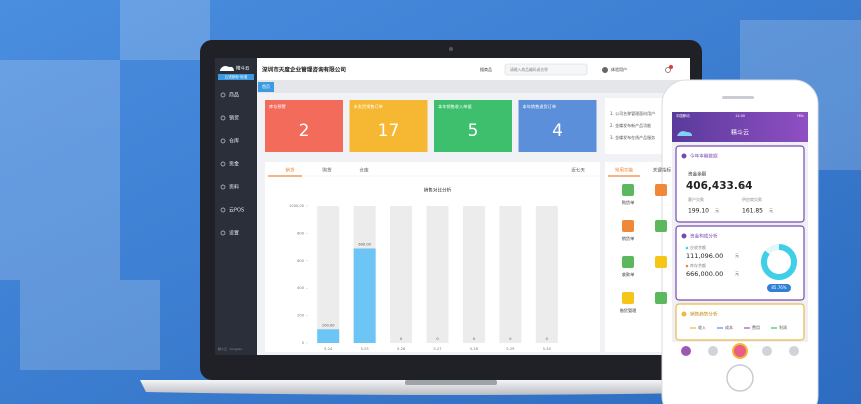 The width and height of the screenshot is (861, 404). I want to click on shortcut-label: 借货管理, so click(629, 310).